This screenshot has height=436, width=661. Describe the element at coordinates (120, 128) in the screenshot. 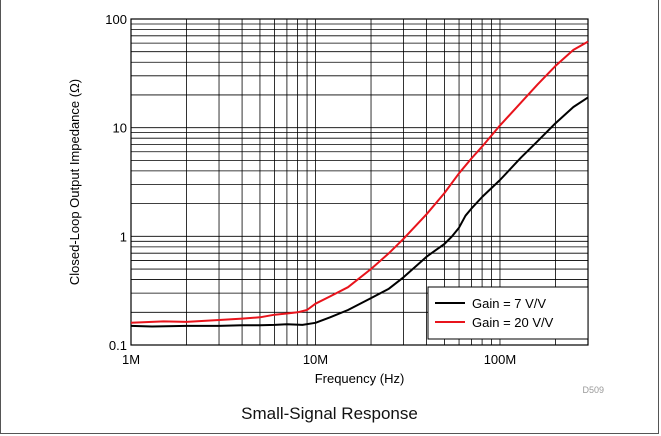

I see `y-tick-label: 10` at that location.